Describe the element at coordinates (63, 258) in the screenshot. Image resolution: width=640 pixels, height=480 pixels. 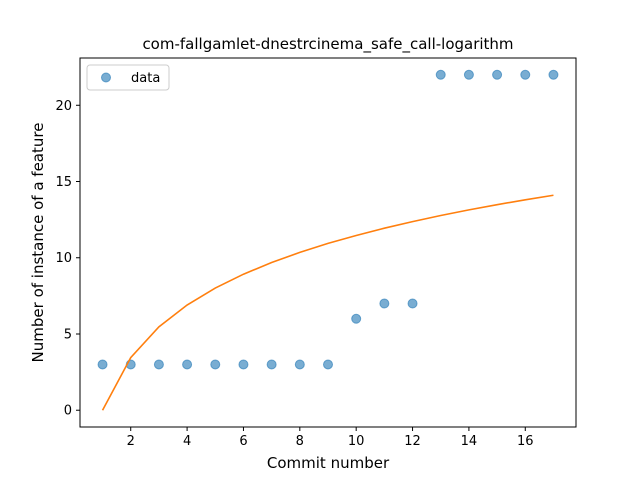
I see `y-tick-label: 10` at that location.